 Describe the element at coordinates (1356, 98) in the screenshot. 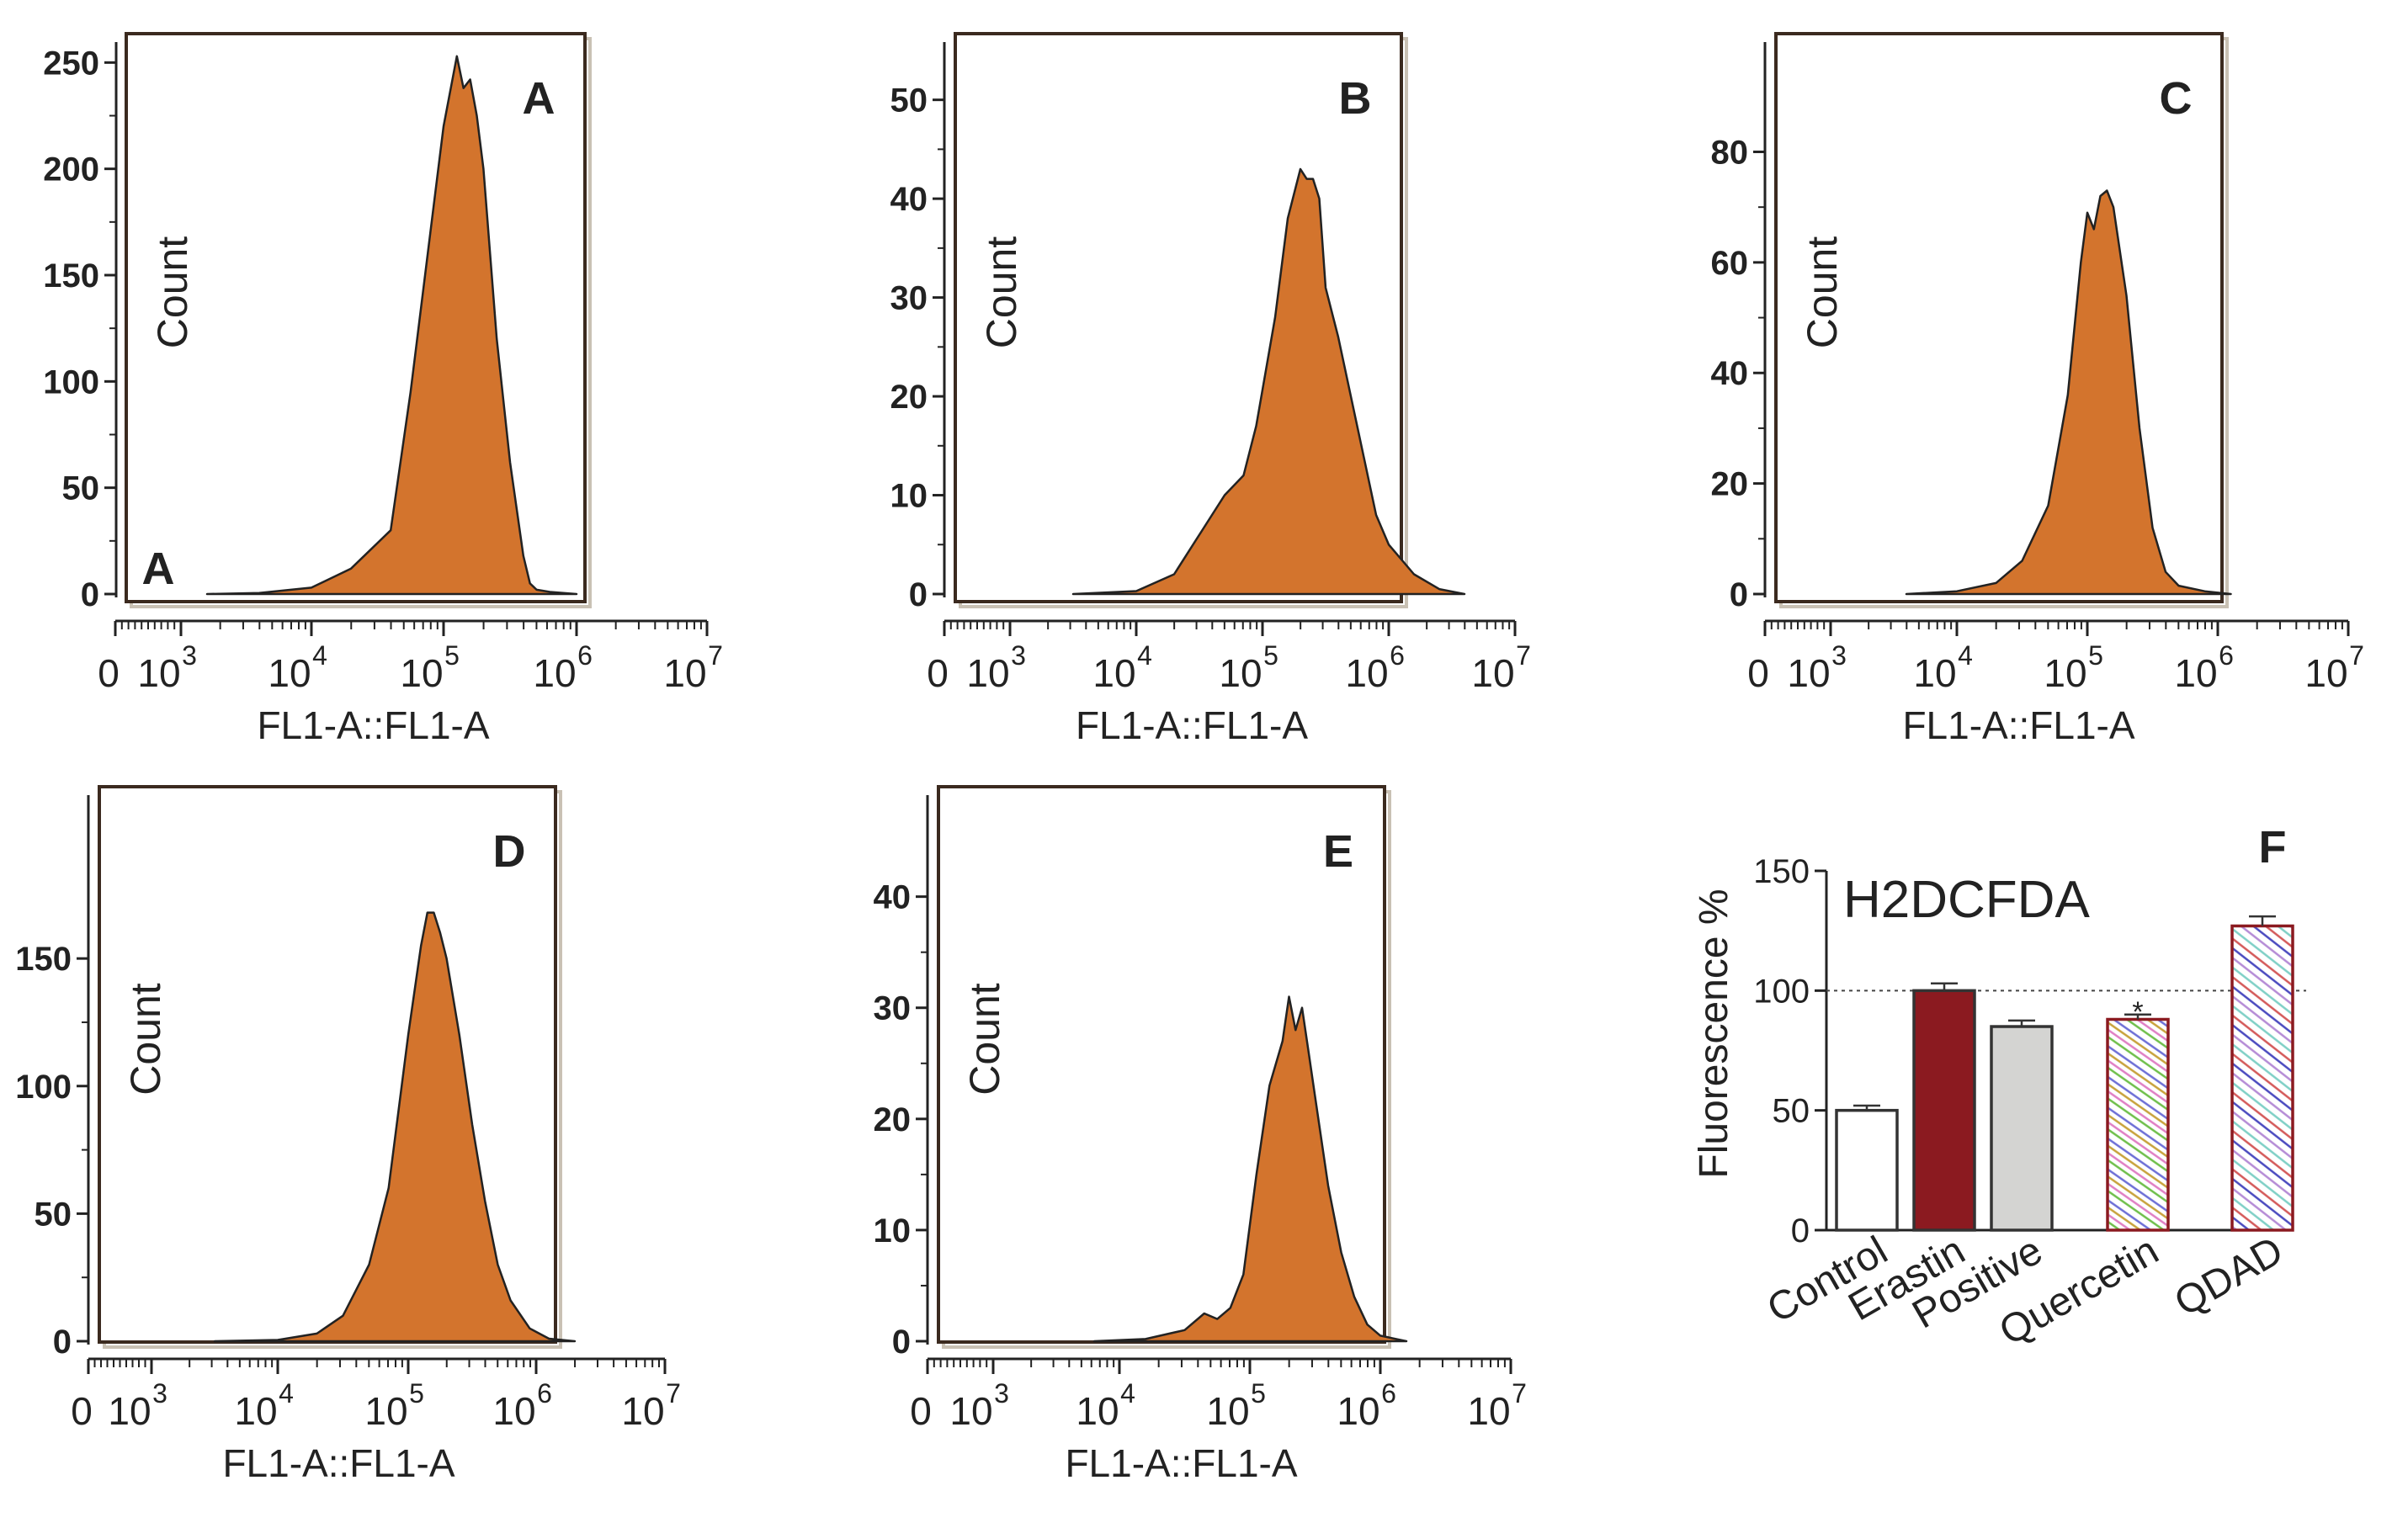

I see `panel-label: B` at that location.